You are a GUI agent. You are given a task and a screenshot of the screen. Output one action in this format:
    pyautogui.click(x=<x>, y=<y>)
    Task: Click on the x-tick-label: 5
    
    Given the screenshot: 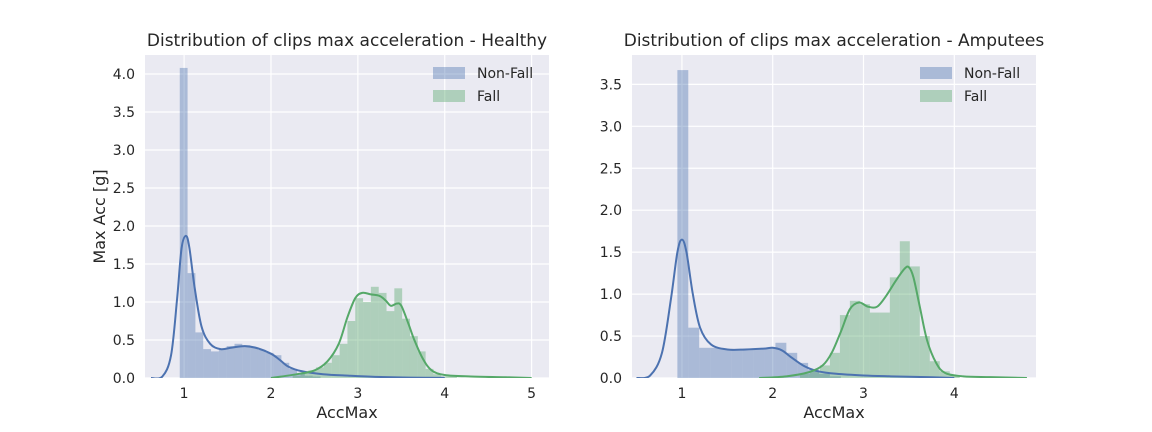 What is the action you would take?
    pyautogui.click(x=531, y=394)
    